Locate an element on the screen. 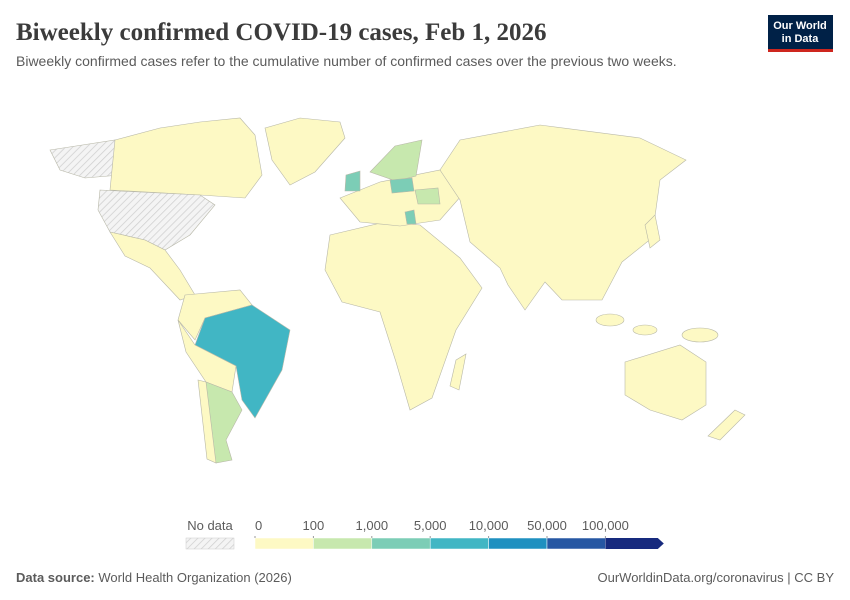  logo: Our World in Data is located at coordinates (800, 33).